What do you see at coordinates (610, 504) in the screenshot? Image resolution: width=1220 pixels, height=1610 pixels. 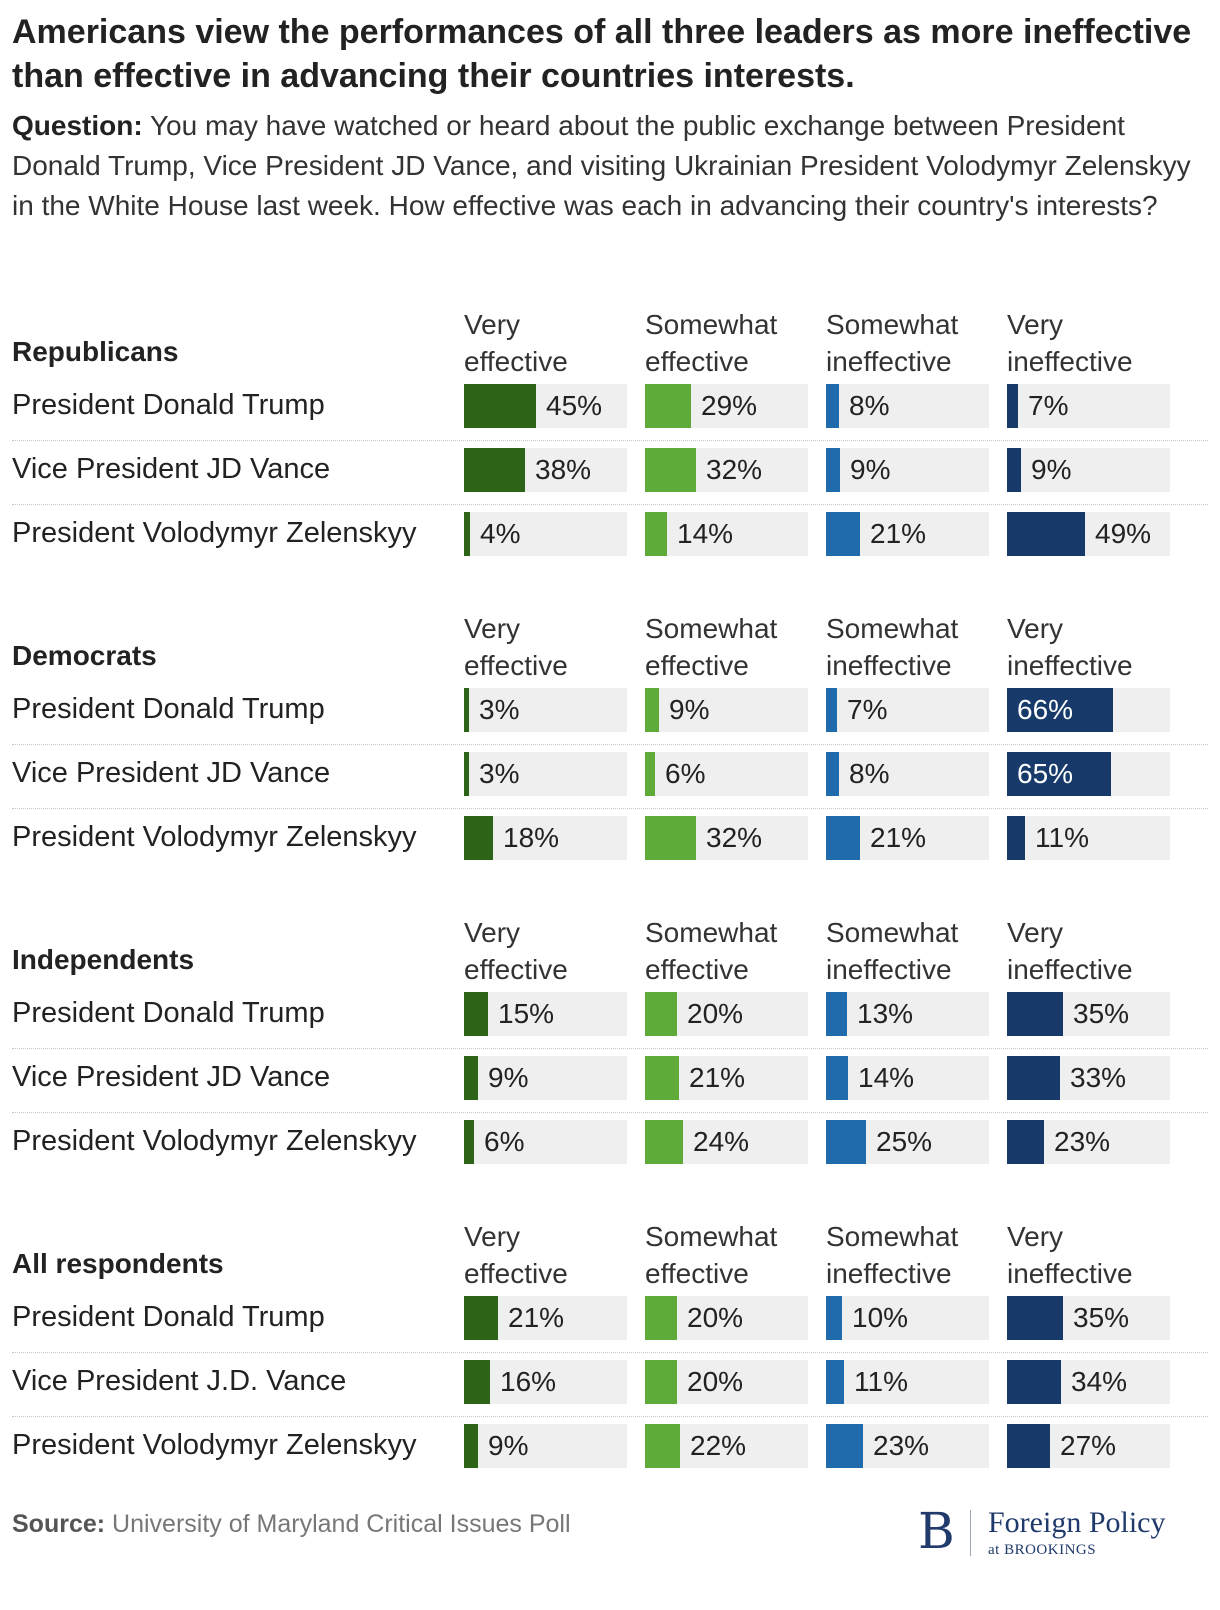 I see `row-separator` at bounding box center [610, 504].